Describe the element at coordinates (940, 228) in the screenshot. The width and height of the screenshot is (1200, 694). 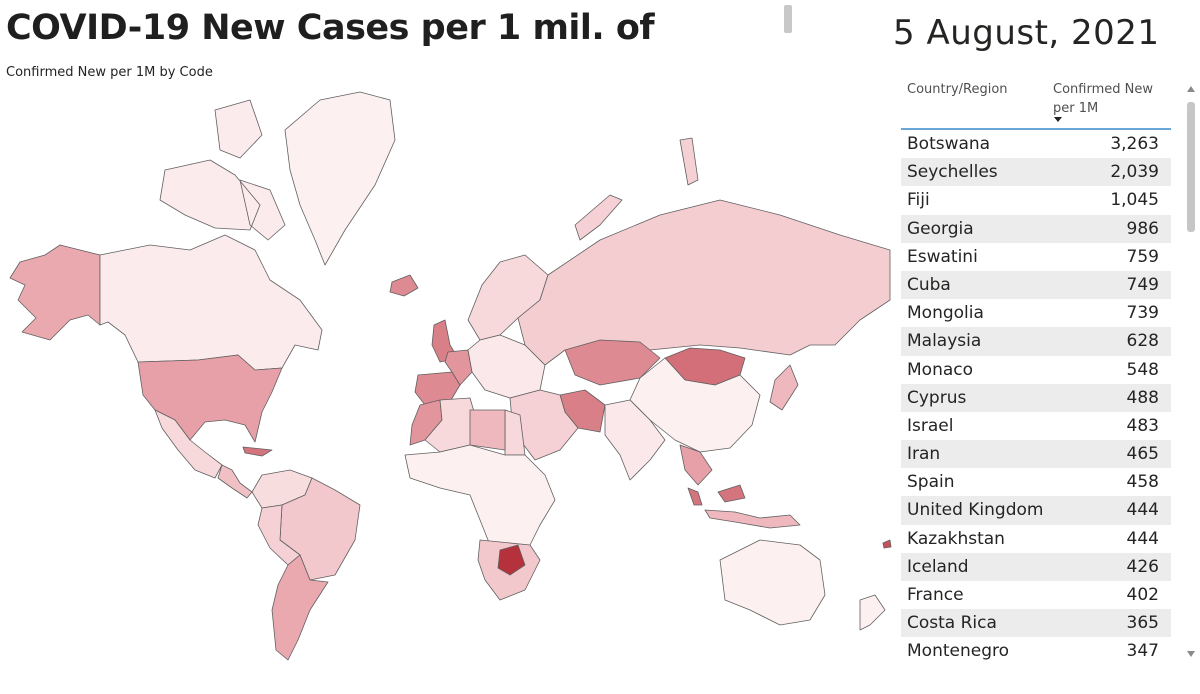
I see `country-name: Georgia` at that location.